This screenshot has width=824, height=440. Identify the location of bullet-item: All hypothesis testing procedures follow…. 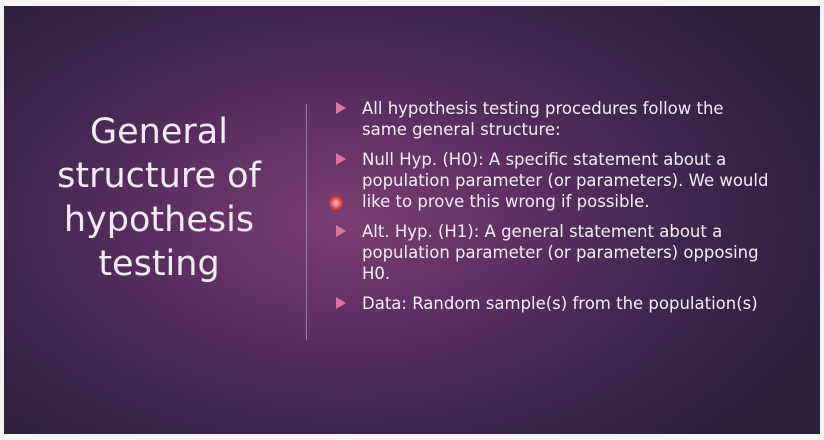
(552, 119).